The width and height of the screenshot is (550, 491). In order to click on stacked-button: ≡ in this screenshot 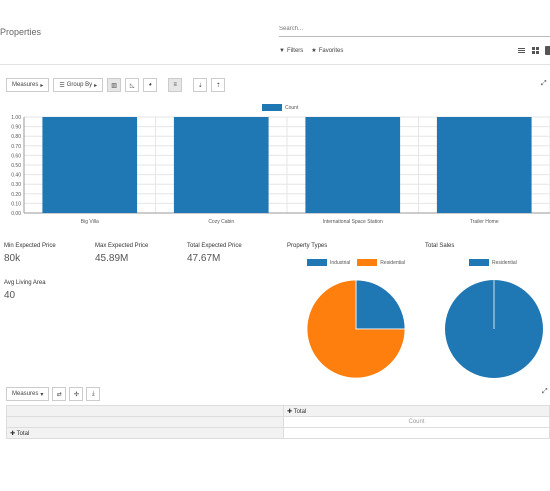, I will do `click(175, 85)`.